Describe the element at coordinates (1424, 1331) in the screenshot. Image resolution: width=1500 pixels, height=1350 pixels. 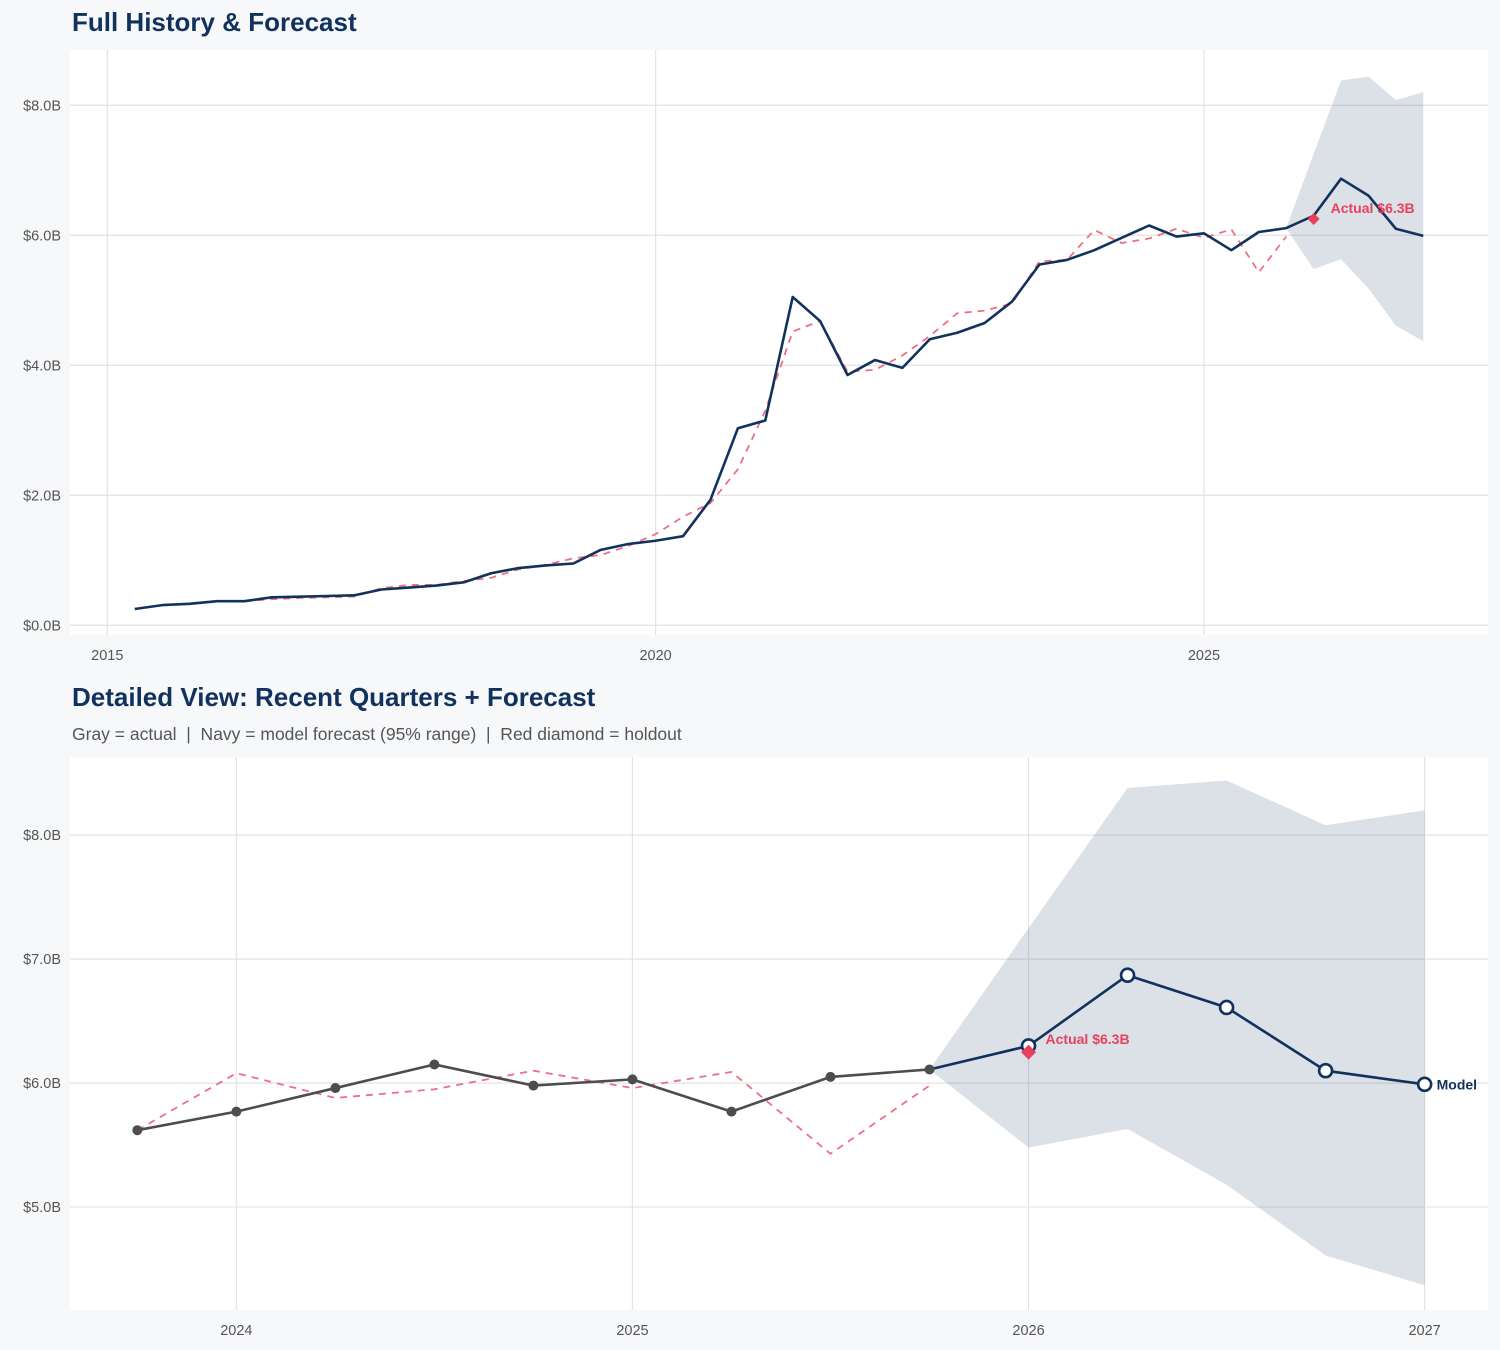
I see `x-tick-label: 2027` at that location.